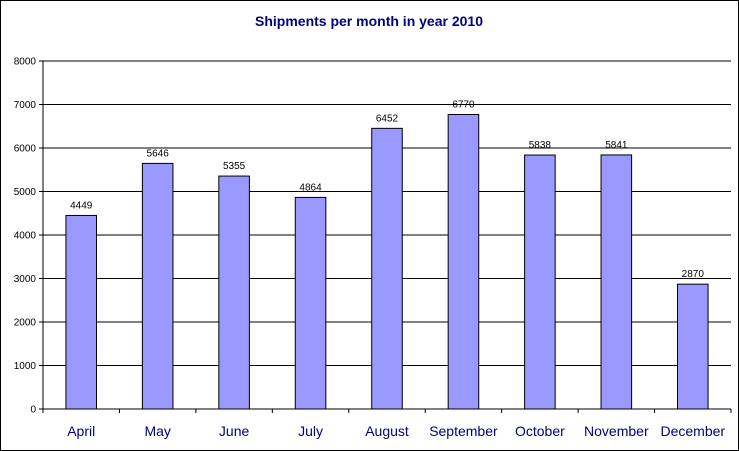  I want to click on y-tick-label: 4000, so click(25, 236).